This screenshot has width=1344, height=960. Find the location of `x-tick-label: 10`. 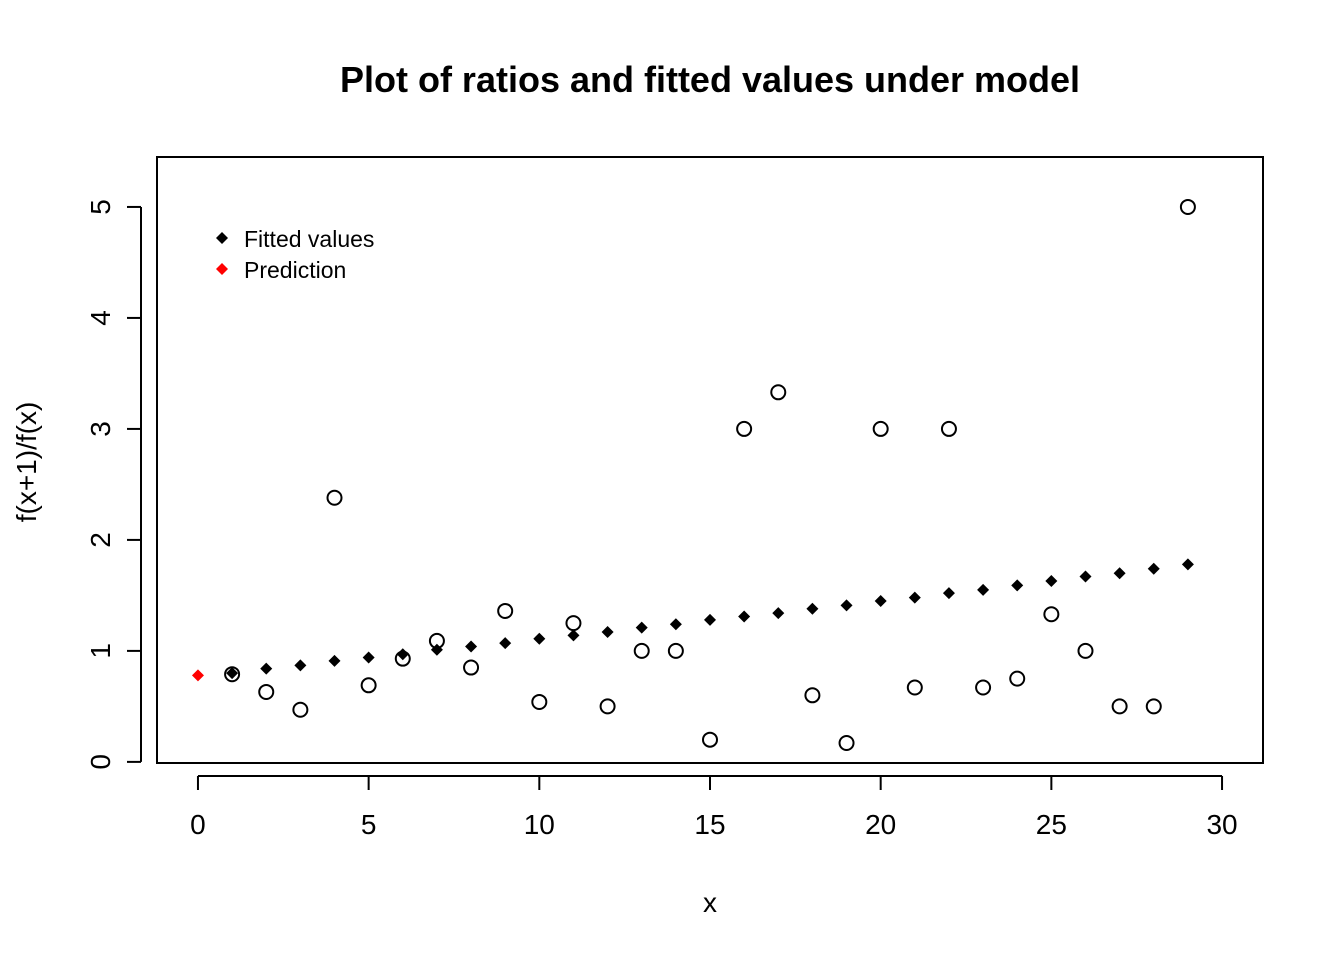

x-tick-label: 10 is located at coordinates (539, 824).